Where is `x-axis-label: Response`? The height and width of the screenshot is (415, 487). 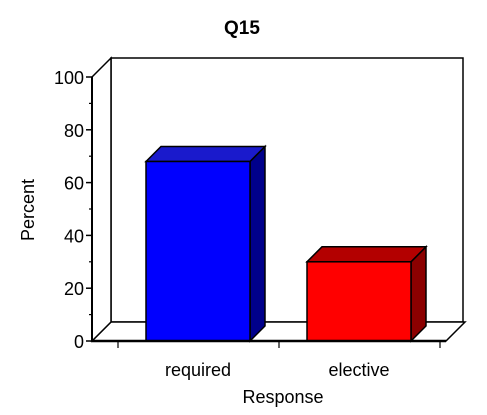
x-axis-label: Response is located at coordinates (282, 397).